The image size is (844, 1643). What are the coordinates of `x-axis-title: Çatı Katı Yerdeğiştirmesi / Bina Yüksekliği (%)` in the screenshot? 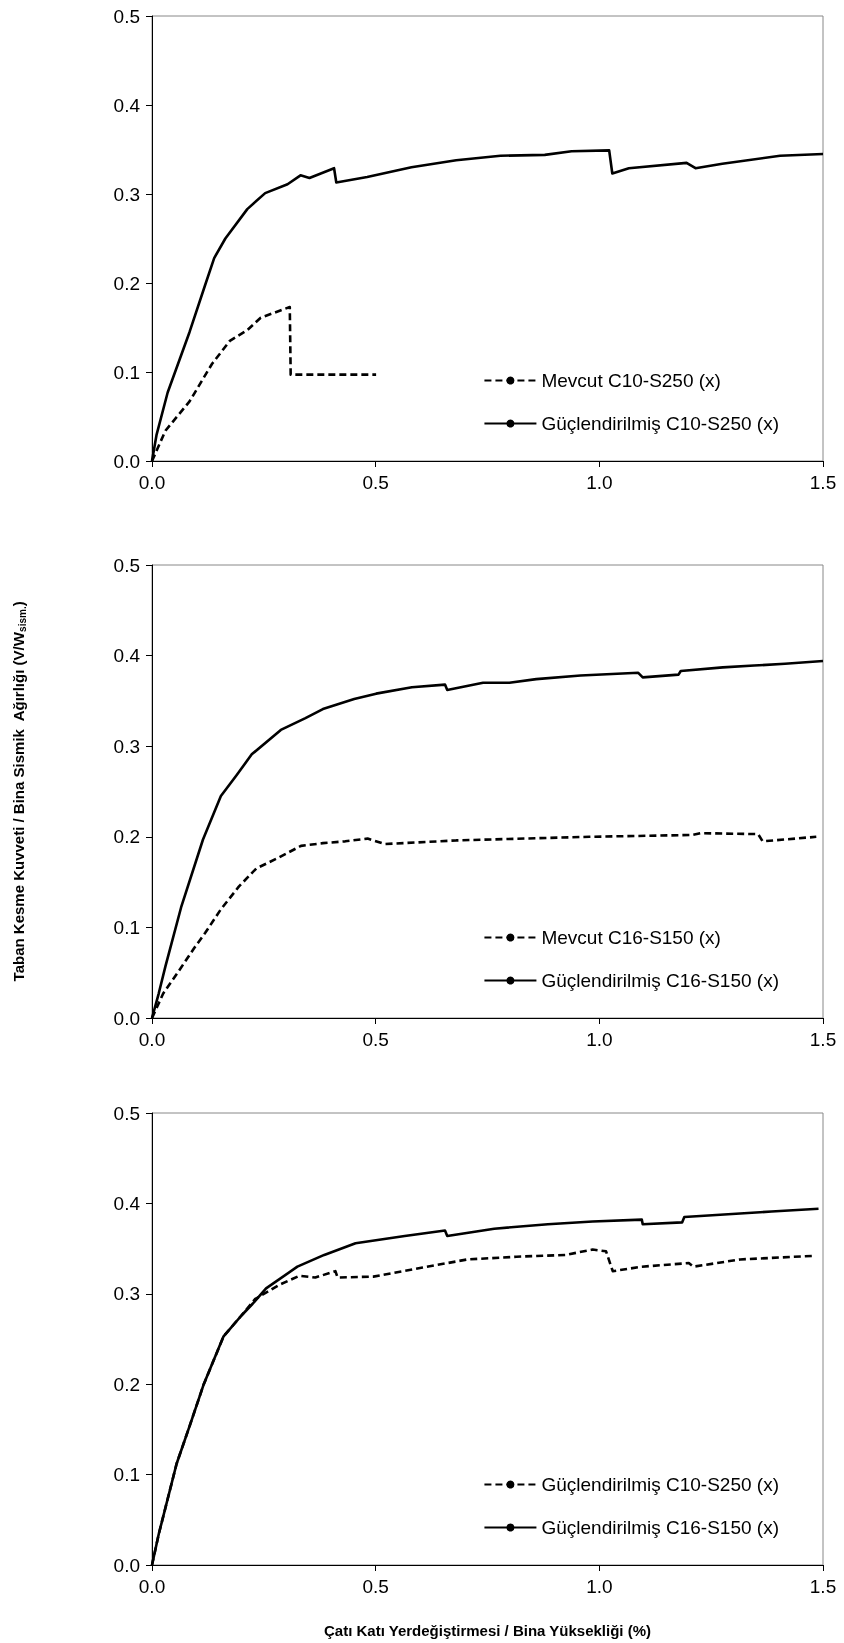 It's located at (487, 1630).